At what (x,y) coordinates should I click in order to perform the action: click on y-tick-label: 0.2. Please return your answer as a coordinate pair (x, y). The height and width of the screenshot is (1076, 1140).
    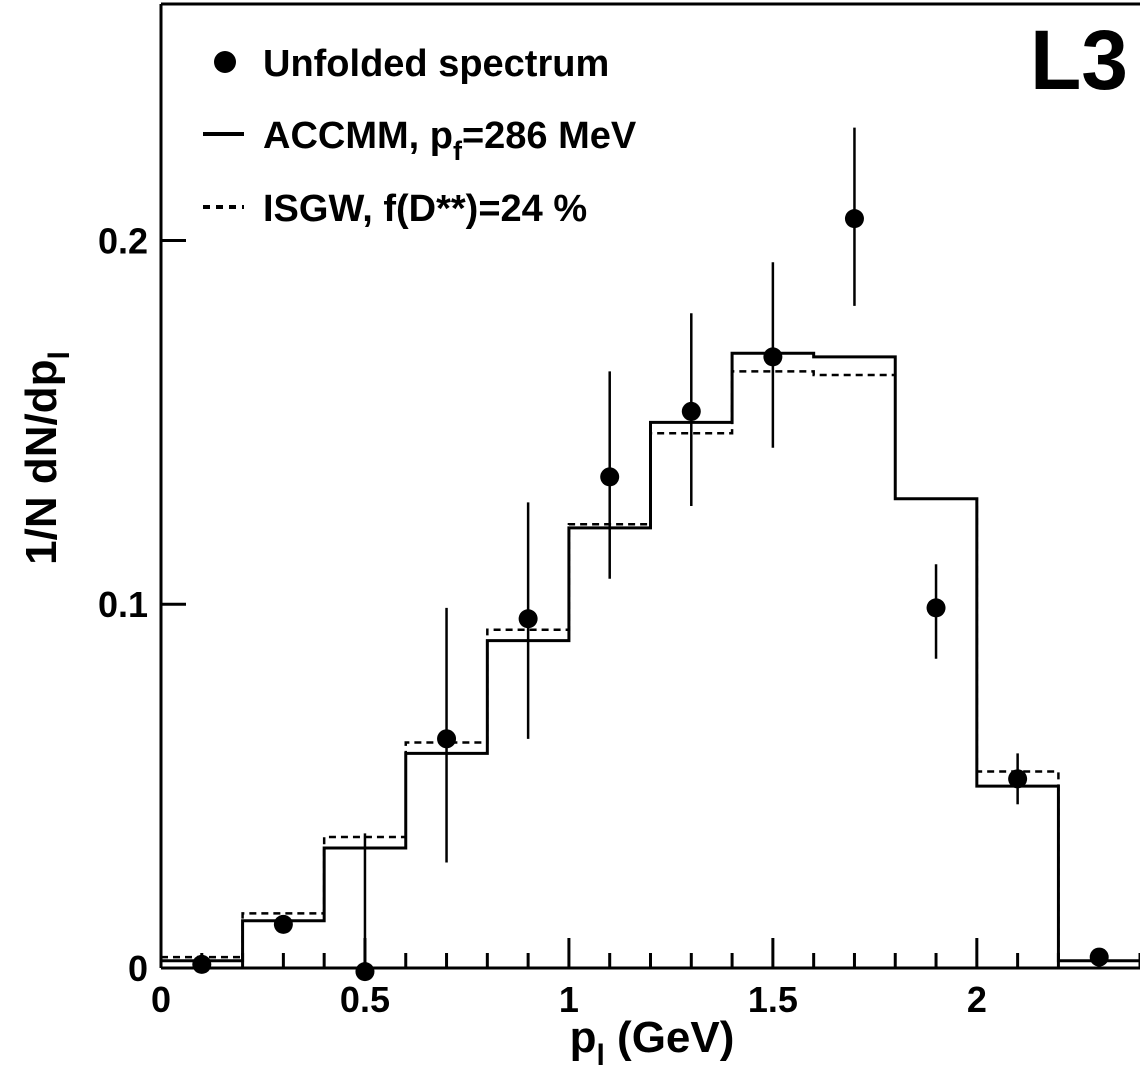
    Looking at the image, I should click on (123, 240).